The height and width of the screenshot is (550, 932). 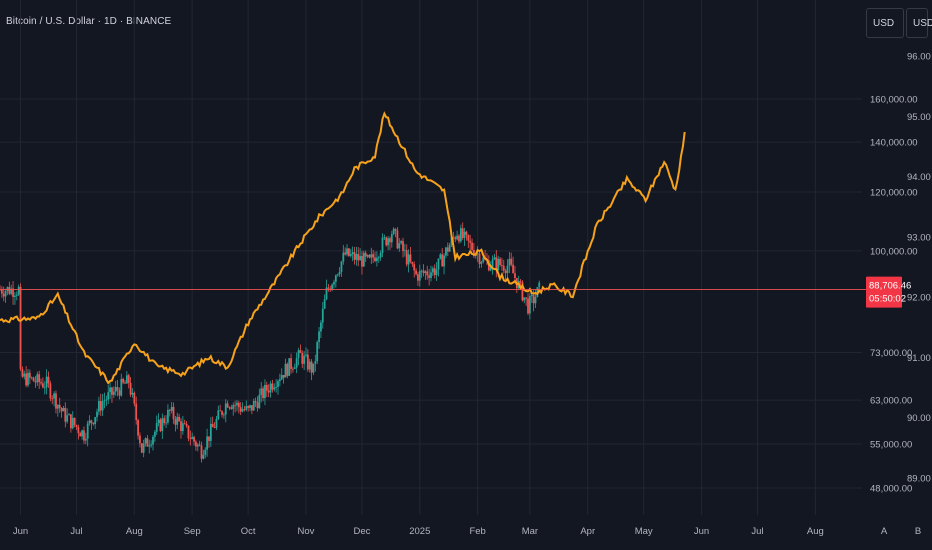 What do you see at coordinates (757, 531) in the screenshot?
I see `time-tick-label: Jul` at bounding box center [757, 531].